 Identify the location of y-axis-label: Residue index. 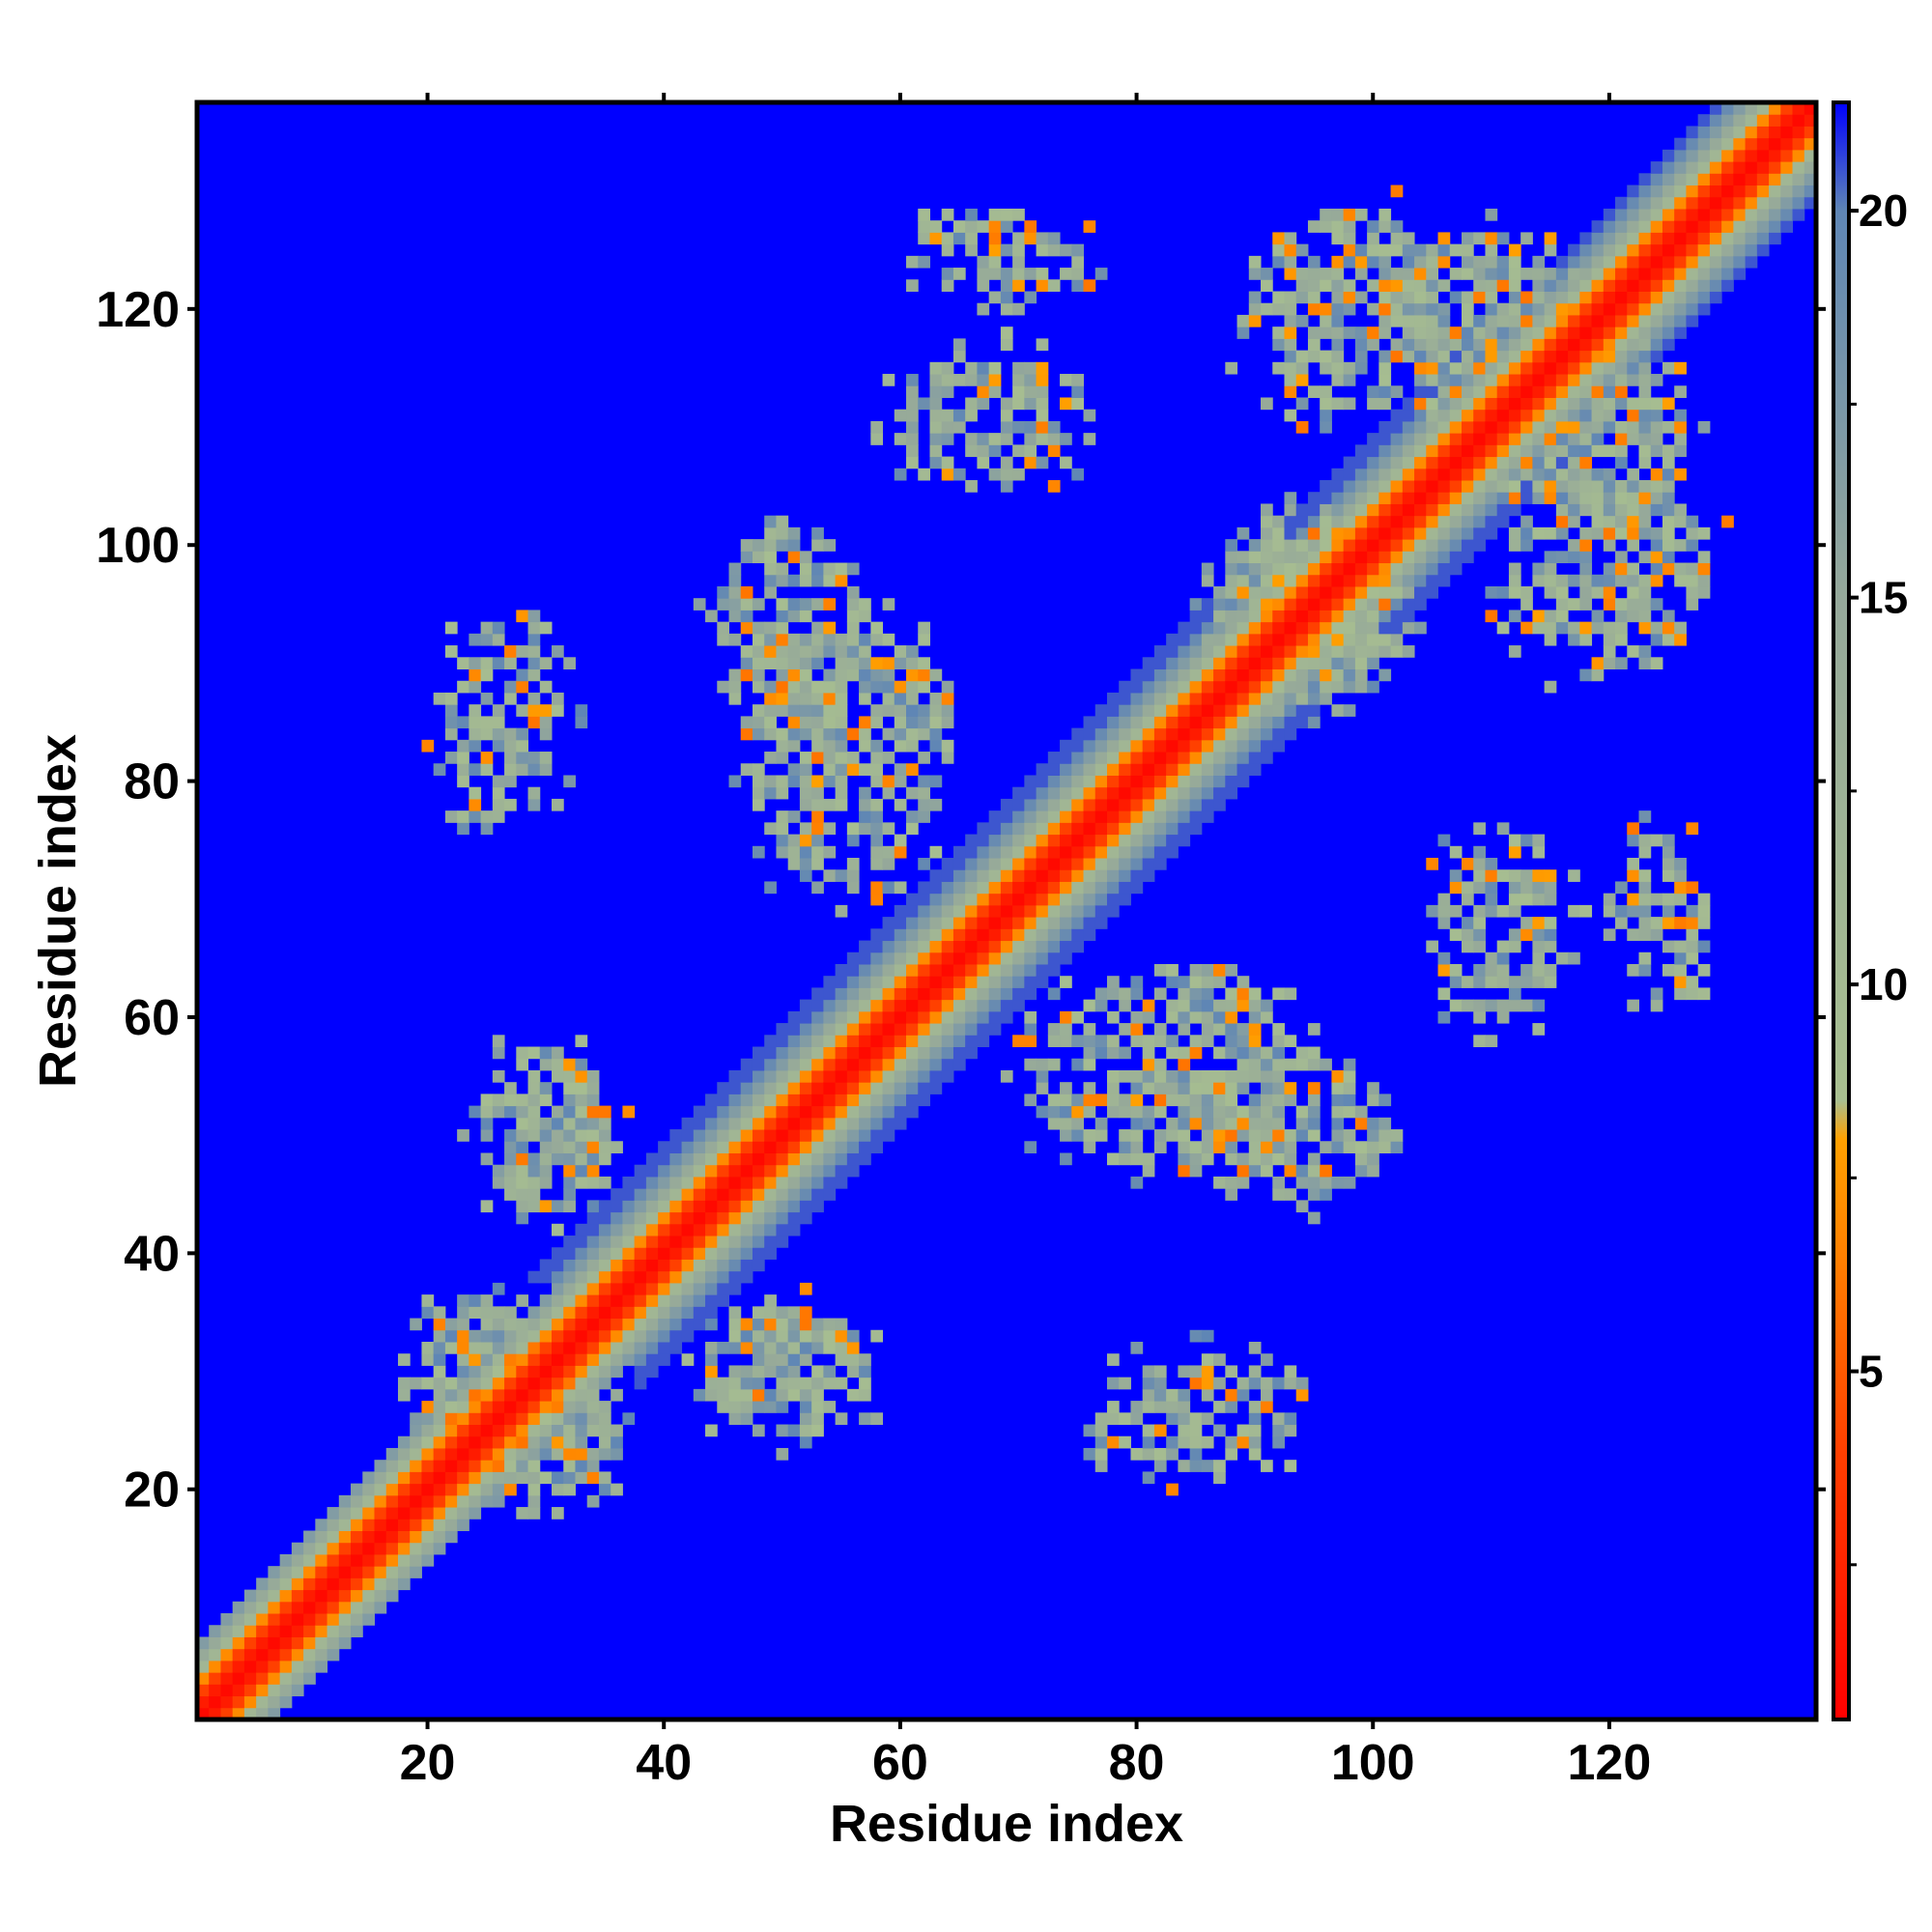
(58, 911).